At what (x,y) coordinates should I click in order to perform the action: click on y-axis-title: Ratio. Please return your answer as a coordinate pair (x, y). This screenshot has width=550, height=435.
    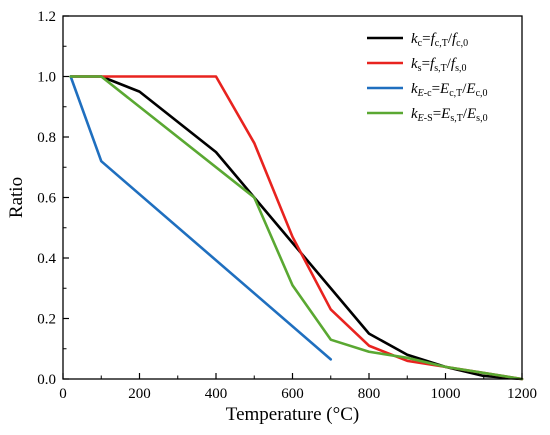
    Looking at the image, I should click on (16, 197).